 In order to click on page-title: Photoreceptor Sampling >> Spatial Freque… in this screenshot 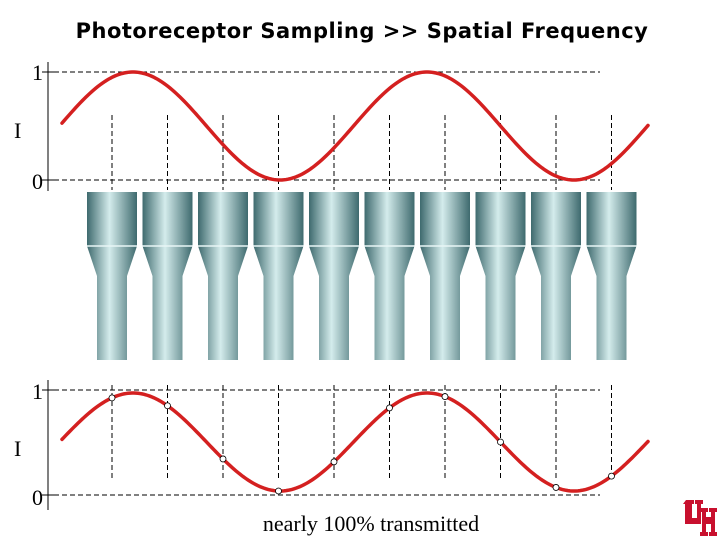, I will do `click(362, 31)`.